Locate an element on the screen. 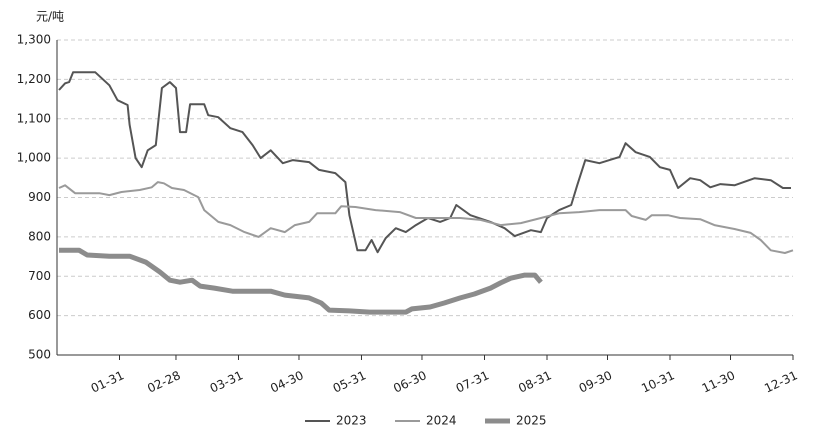 Image resolution: width=819 pixels, height=438 pixels. y-axis-unit: 元/吨 is located at coordinates (50, 17).